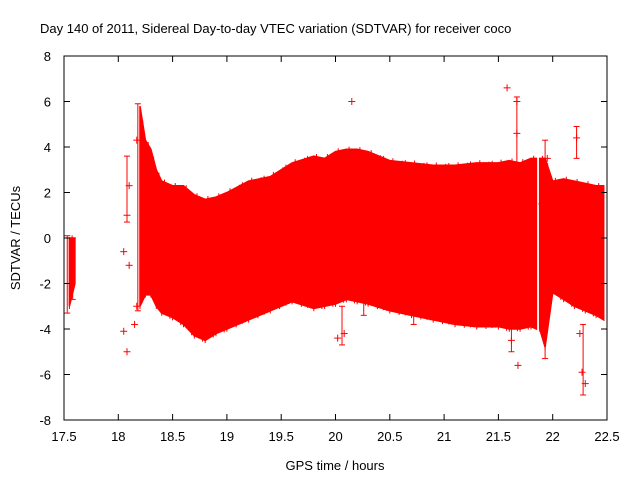 The height and width of the screenshot is (480, 640). I want to click on x-tick-label: 21, so click(444, 436).